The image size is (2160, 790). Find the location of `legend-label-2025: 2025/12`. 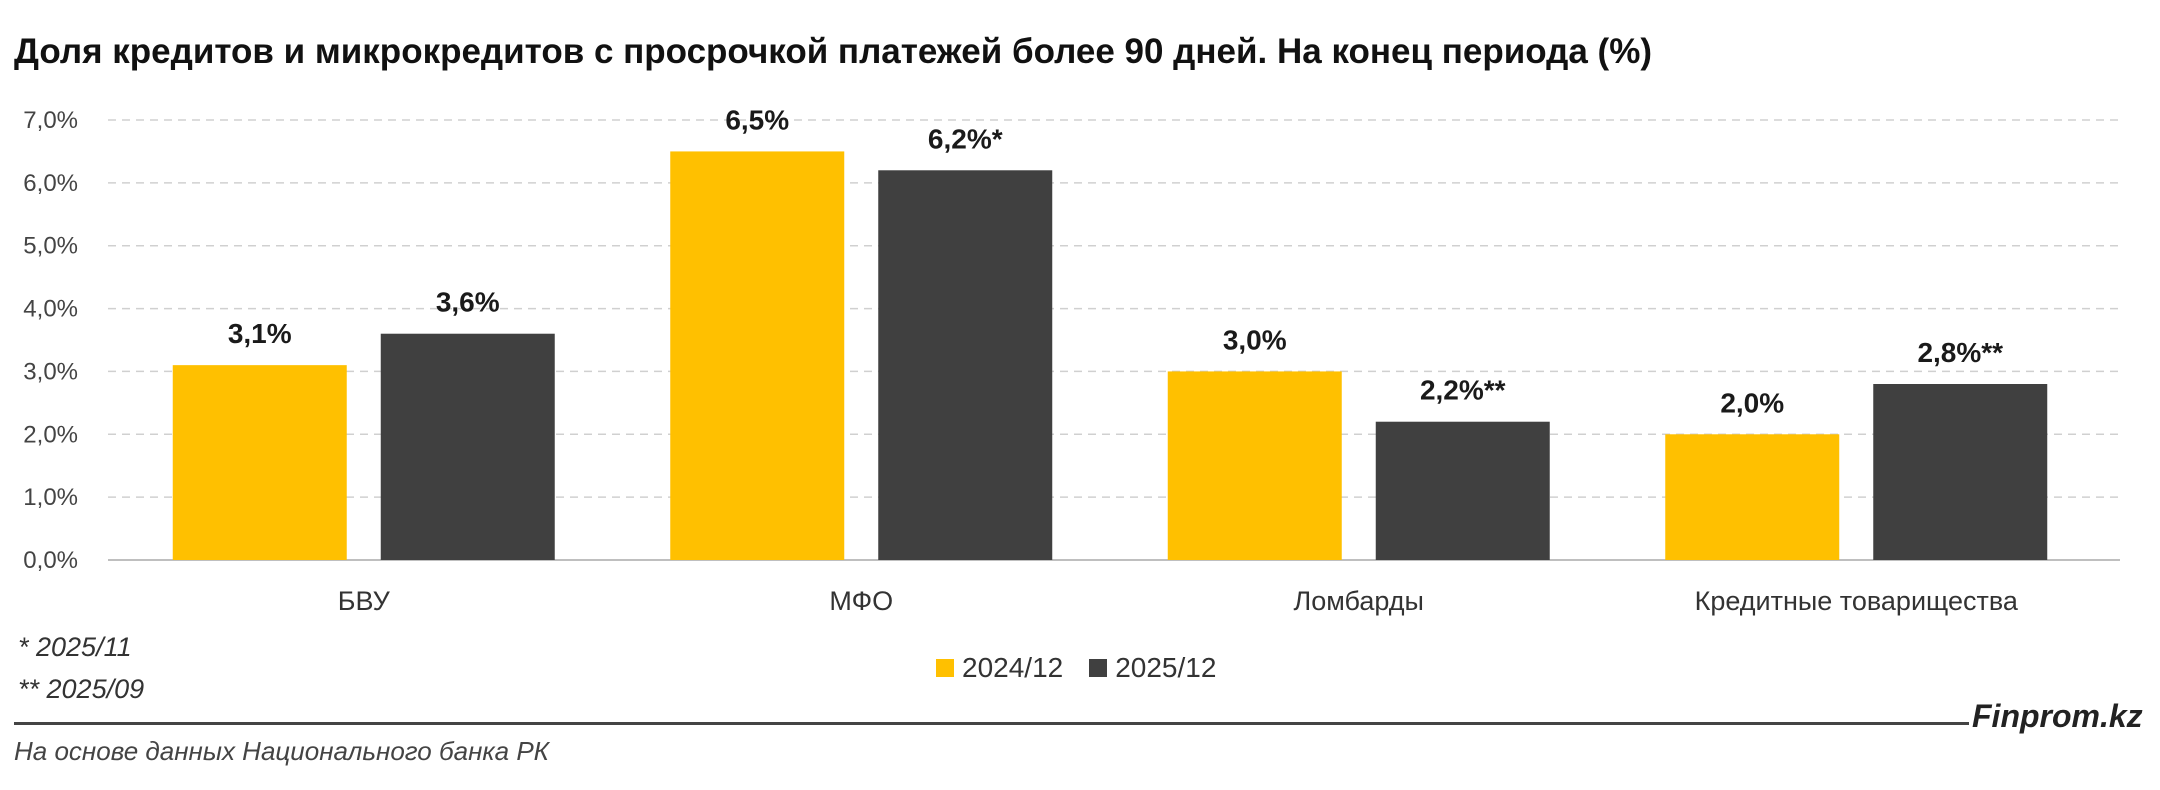

legend-label-2025: 2025/12 is located at coordinates (1166, 667).